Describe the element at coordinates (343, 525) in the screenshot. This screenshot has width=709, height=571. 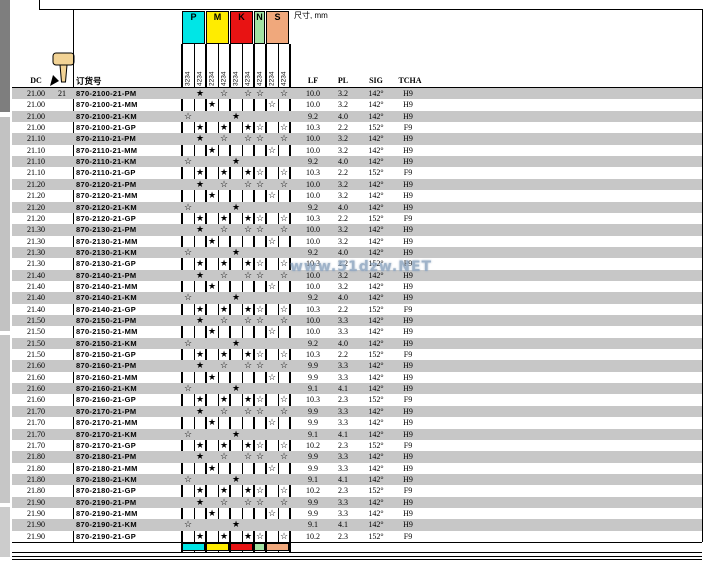
I see `pl-cell: 4.1` at that location.